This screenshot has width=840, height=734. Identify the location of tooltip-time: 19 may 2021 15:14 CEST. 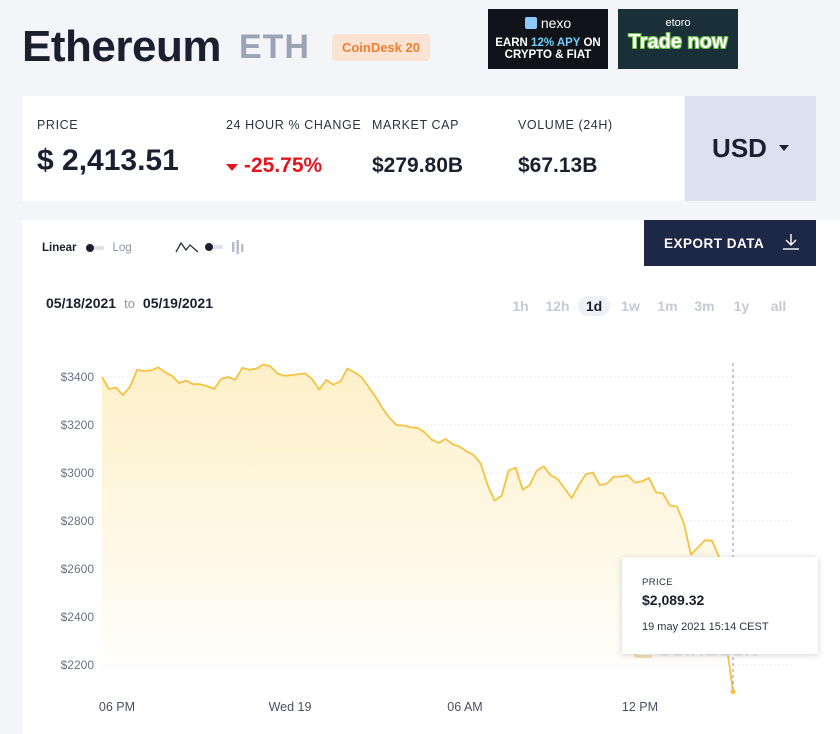
(705, 627).